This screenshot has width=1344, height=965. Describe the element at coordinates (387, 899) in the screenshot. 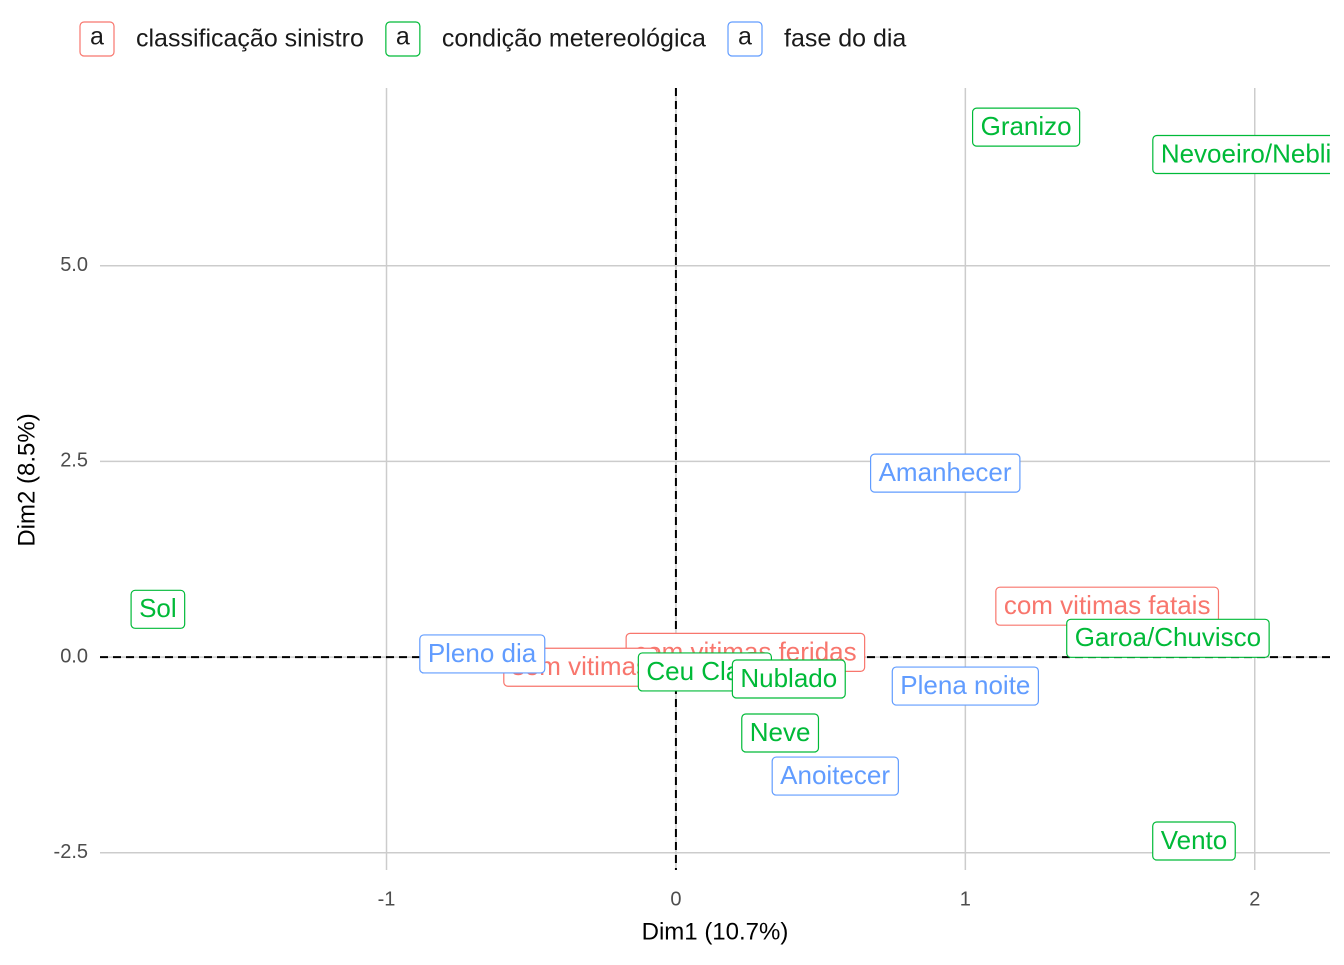

I see `x-tick-label: -1` at that location.